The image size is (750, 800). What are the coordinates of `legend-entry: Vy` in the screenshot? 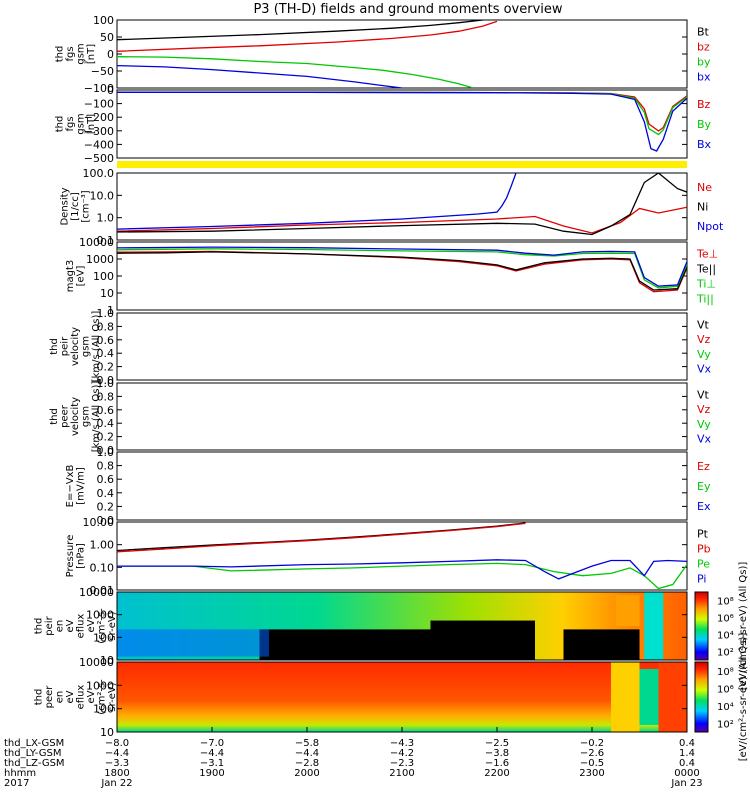 It's located at (704, 354).